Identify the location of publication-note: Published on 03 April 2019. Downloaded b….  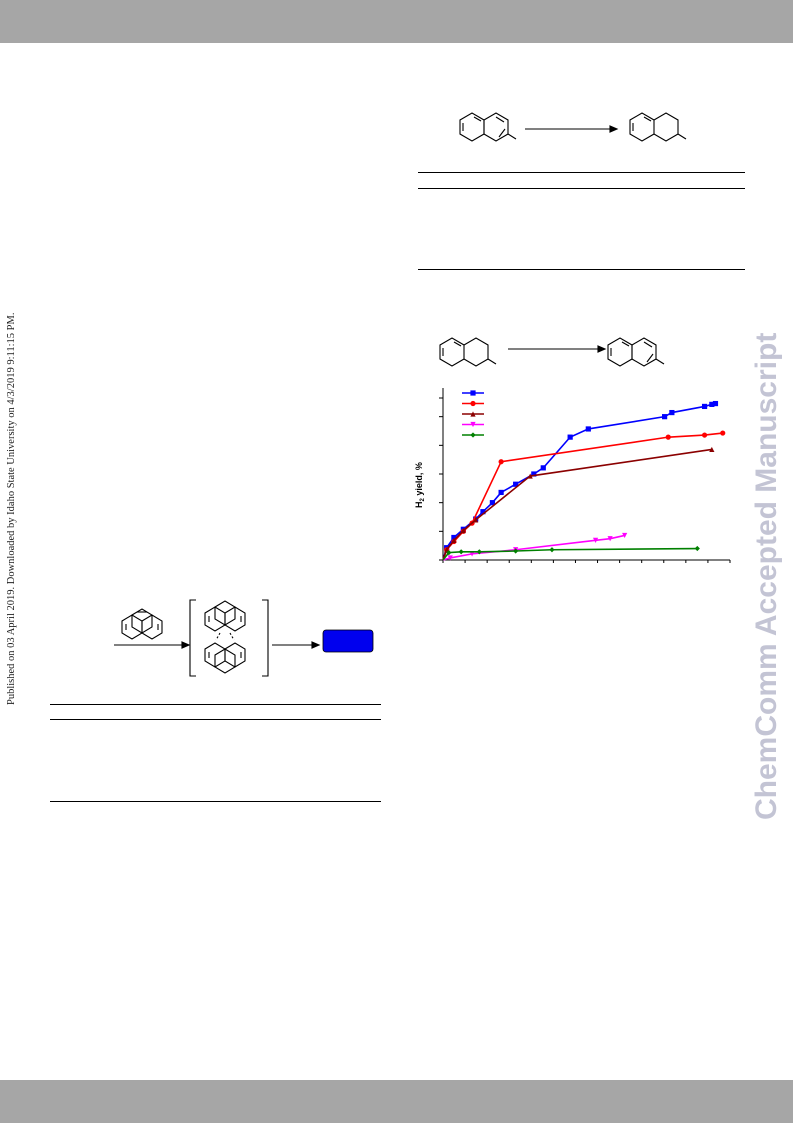
(11, 508).